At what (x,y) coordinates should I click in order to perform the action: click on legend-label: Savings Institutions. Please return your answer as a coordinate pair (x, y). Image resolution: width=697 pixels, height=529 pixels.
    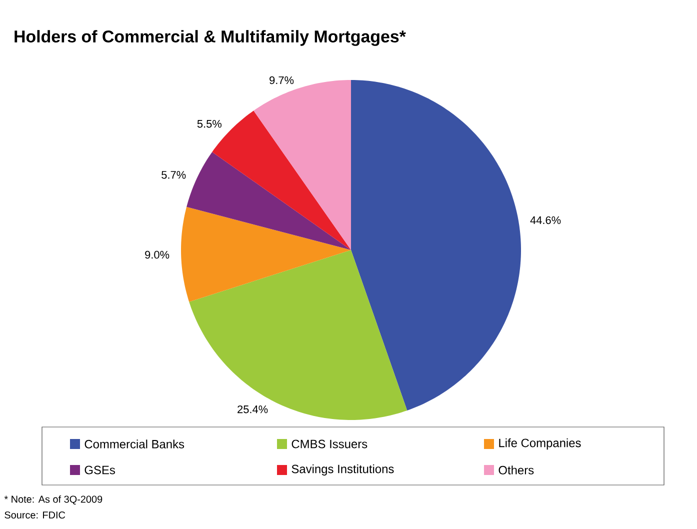
    Looking at the image, I should click on (343, 470).